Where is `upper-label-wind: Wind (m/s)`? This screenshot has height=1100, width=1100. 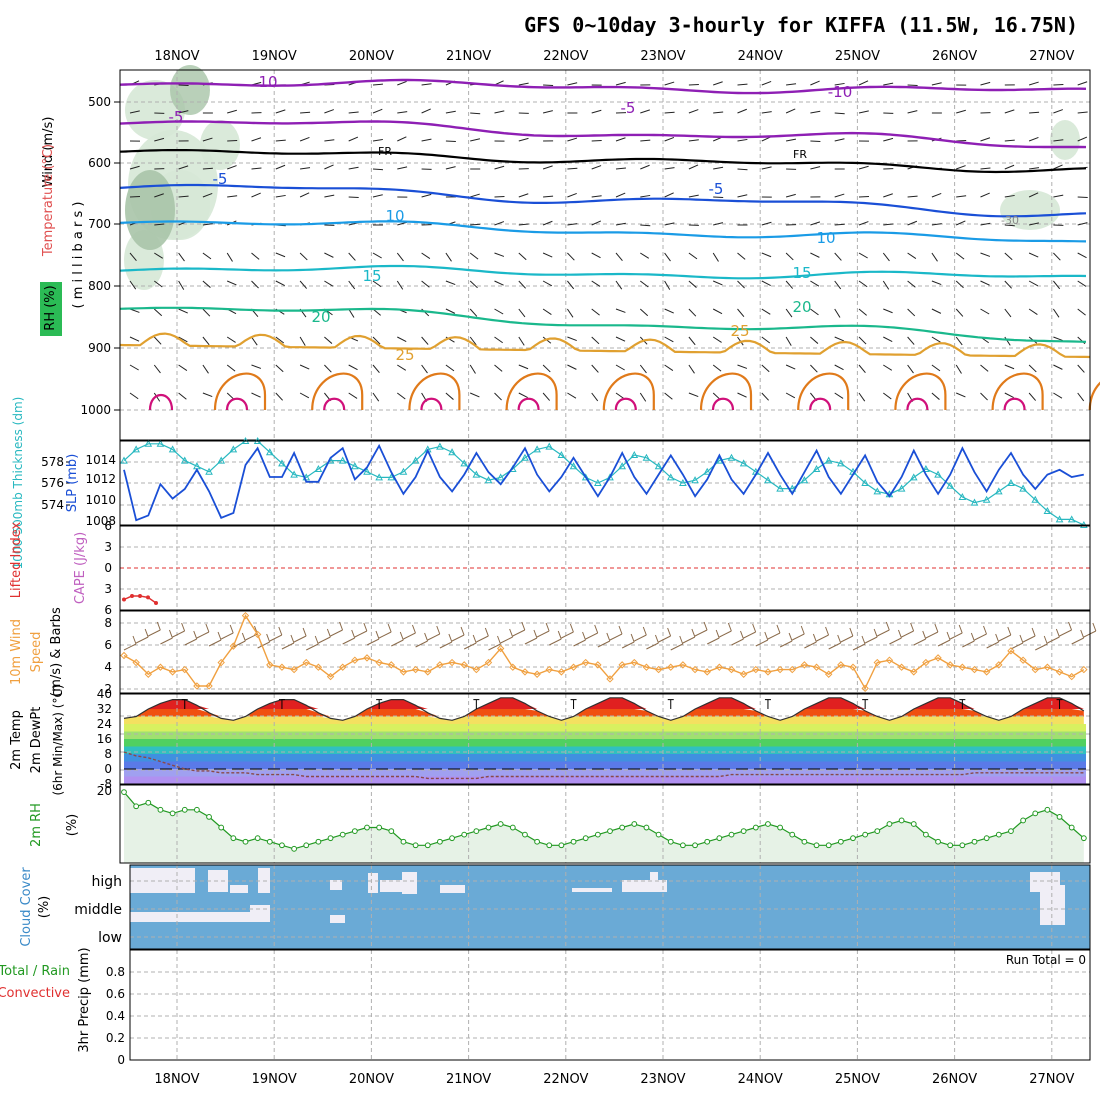
upper-label-wind: Wind (m/s) is located at coordinates (48, 152).